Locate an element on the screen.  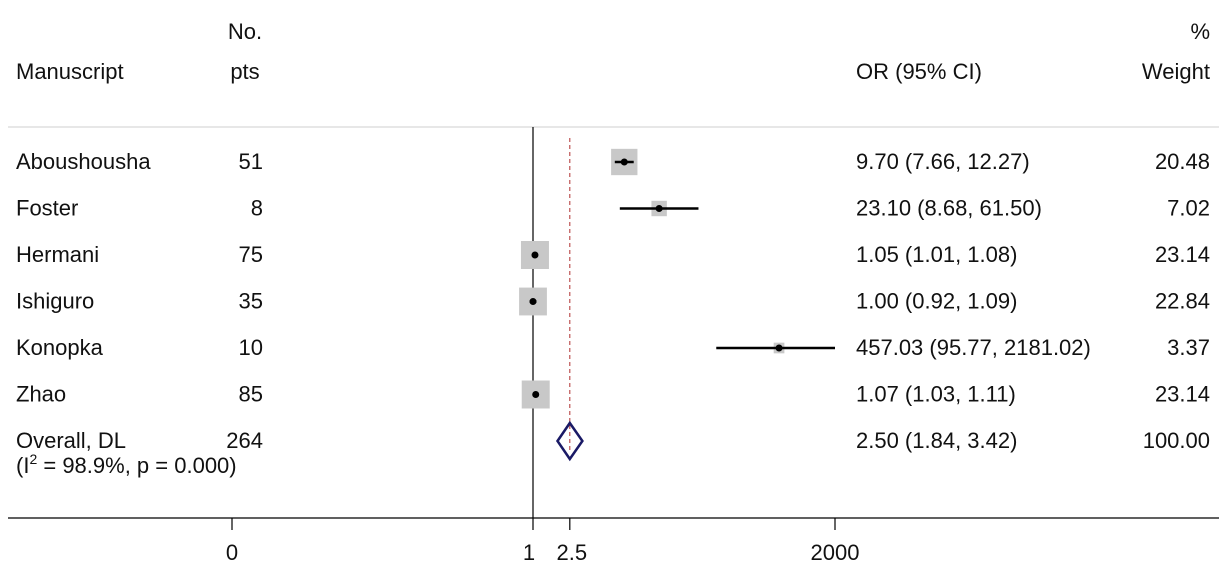
study-n: 35 is located at coordinates (251, 301).